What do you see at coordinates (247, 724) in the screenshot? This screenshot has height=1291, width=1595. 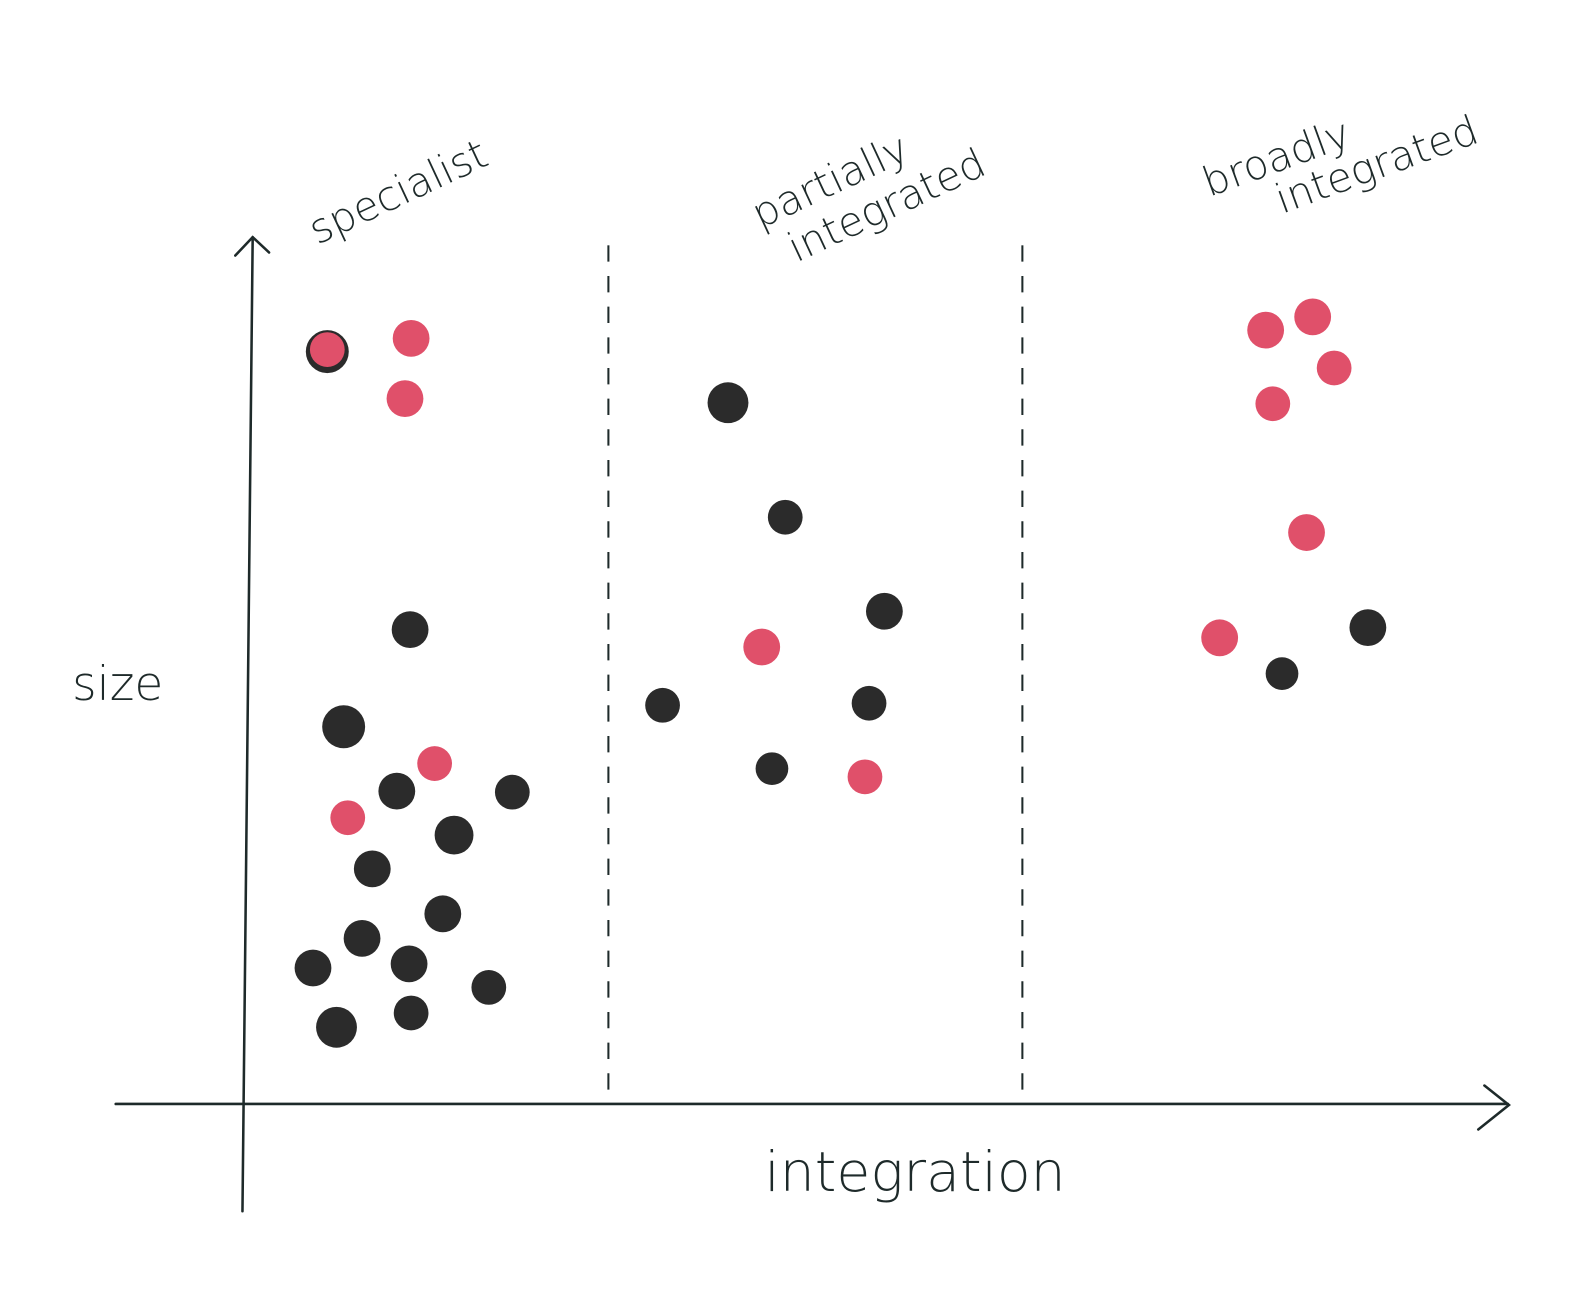 I see `y-axis` at bounding box center [247, 724].